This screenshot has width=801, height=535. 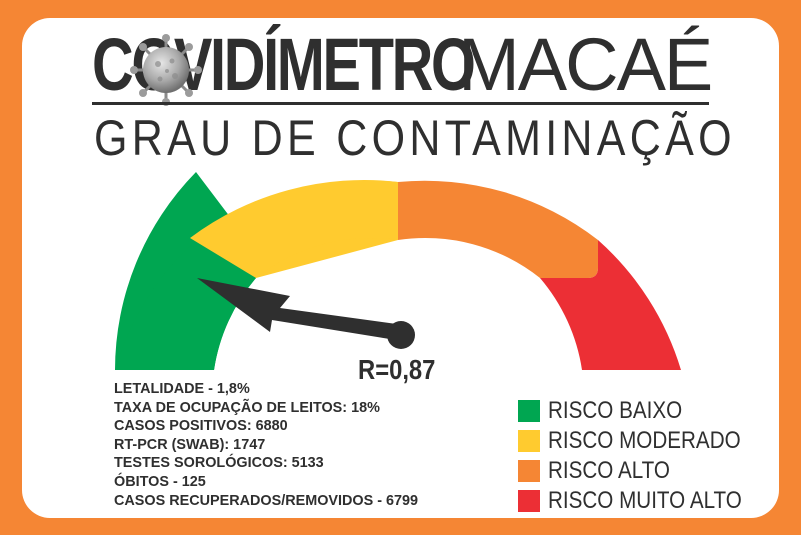 What do you see at coordinates (247, 407) in the screenshot?
I see `stat-bed-occupancy: TAXA DE OCUPAÇÃO DE LEITOS: 18%` at bounding box center [247, 407].